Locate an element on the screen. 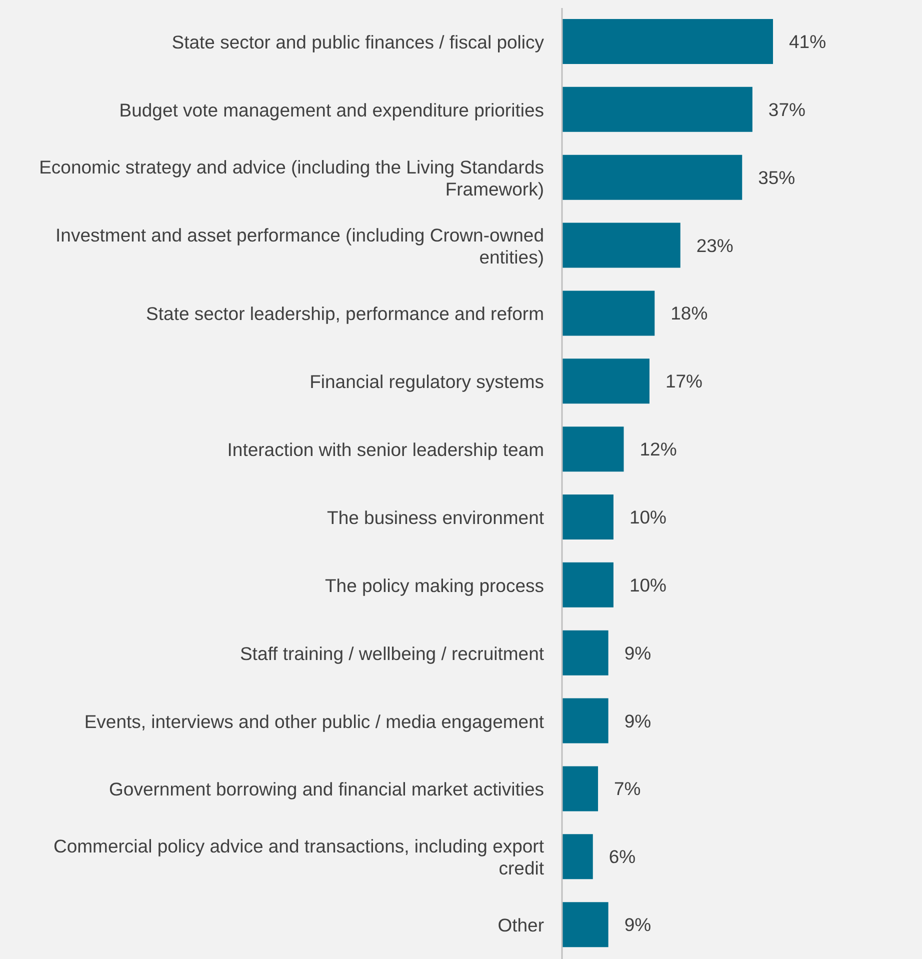 The height and width of the screenshot is (959, 922). y-tick-label: The policy making process is located at coordinates (434, 585).